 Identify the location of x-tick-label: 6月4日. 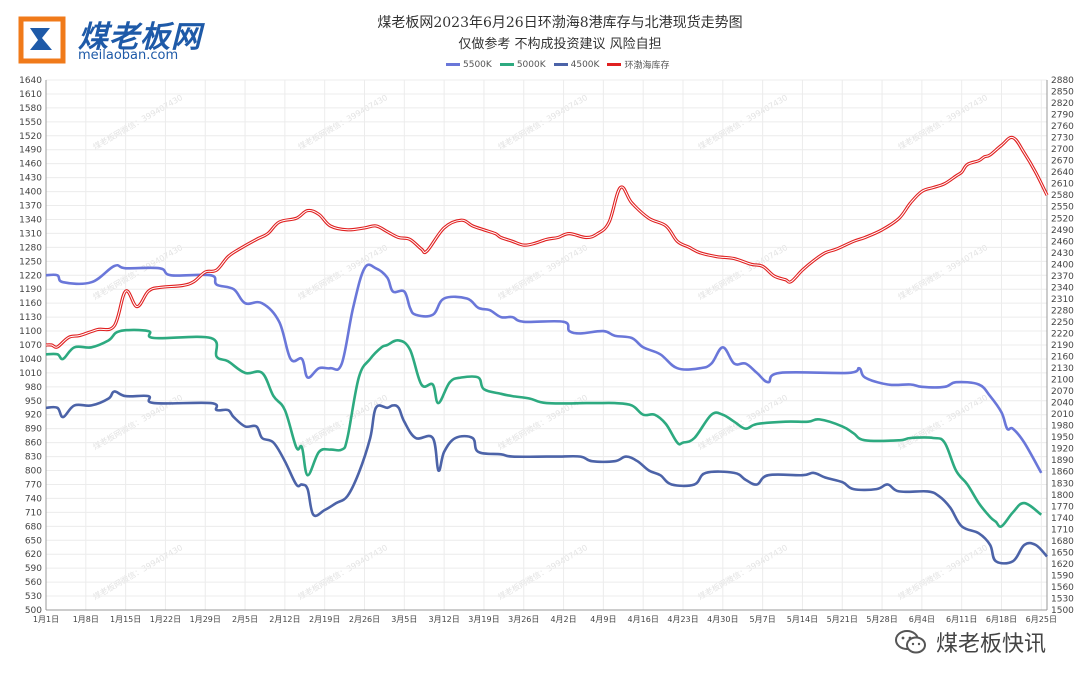
(922, 619).